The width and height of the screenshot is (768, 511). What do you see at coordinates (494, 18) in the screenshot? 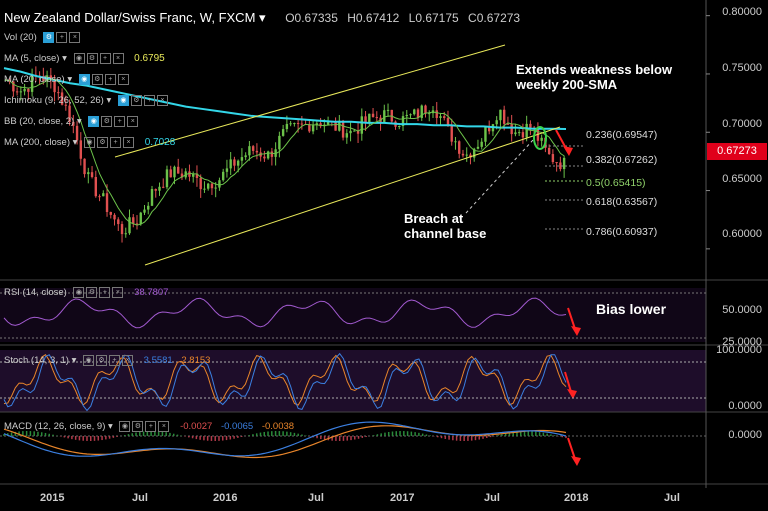
I see `close-value: C0.67273` at bounding box center [494, 18].